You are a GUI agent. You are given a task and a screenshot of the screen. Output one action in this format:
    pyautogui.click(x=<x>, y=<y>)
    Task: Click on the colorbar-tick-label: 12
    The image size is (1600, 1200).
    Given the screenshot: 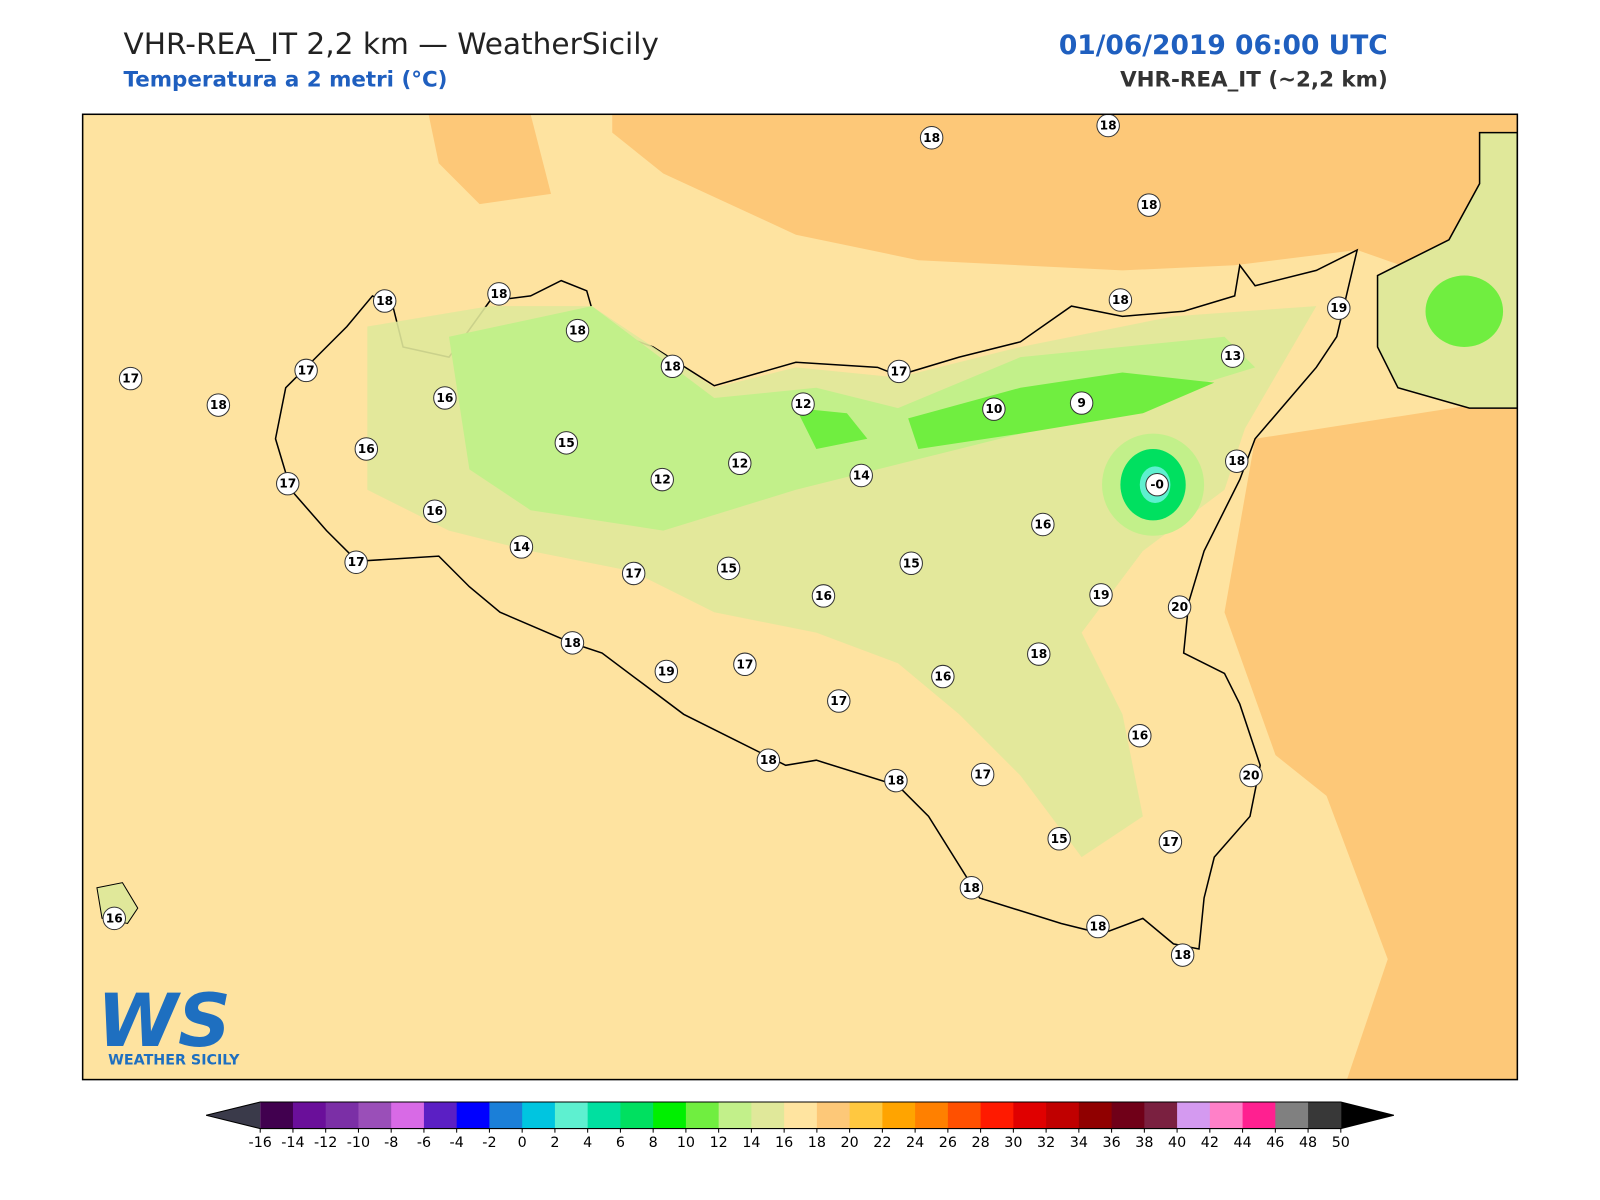 What is the action you would take?
    pyautogui.click(x=719, y=1143)
    